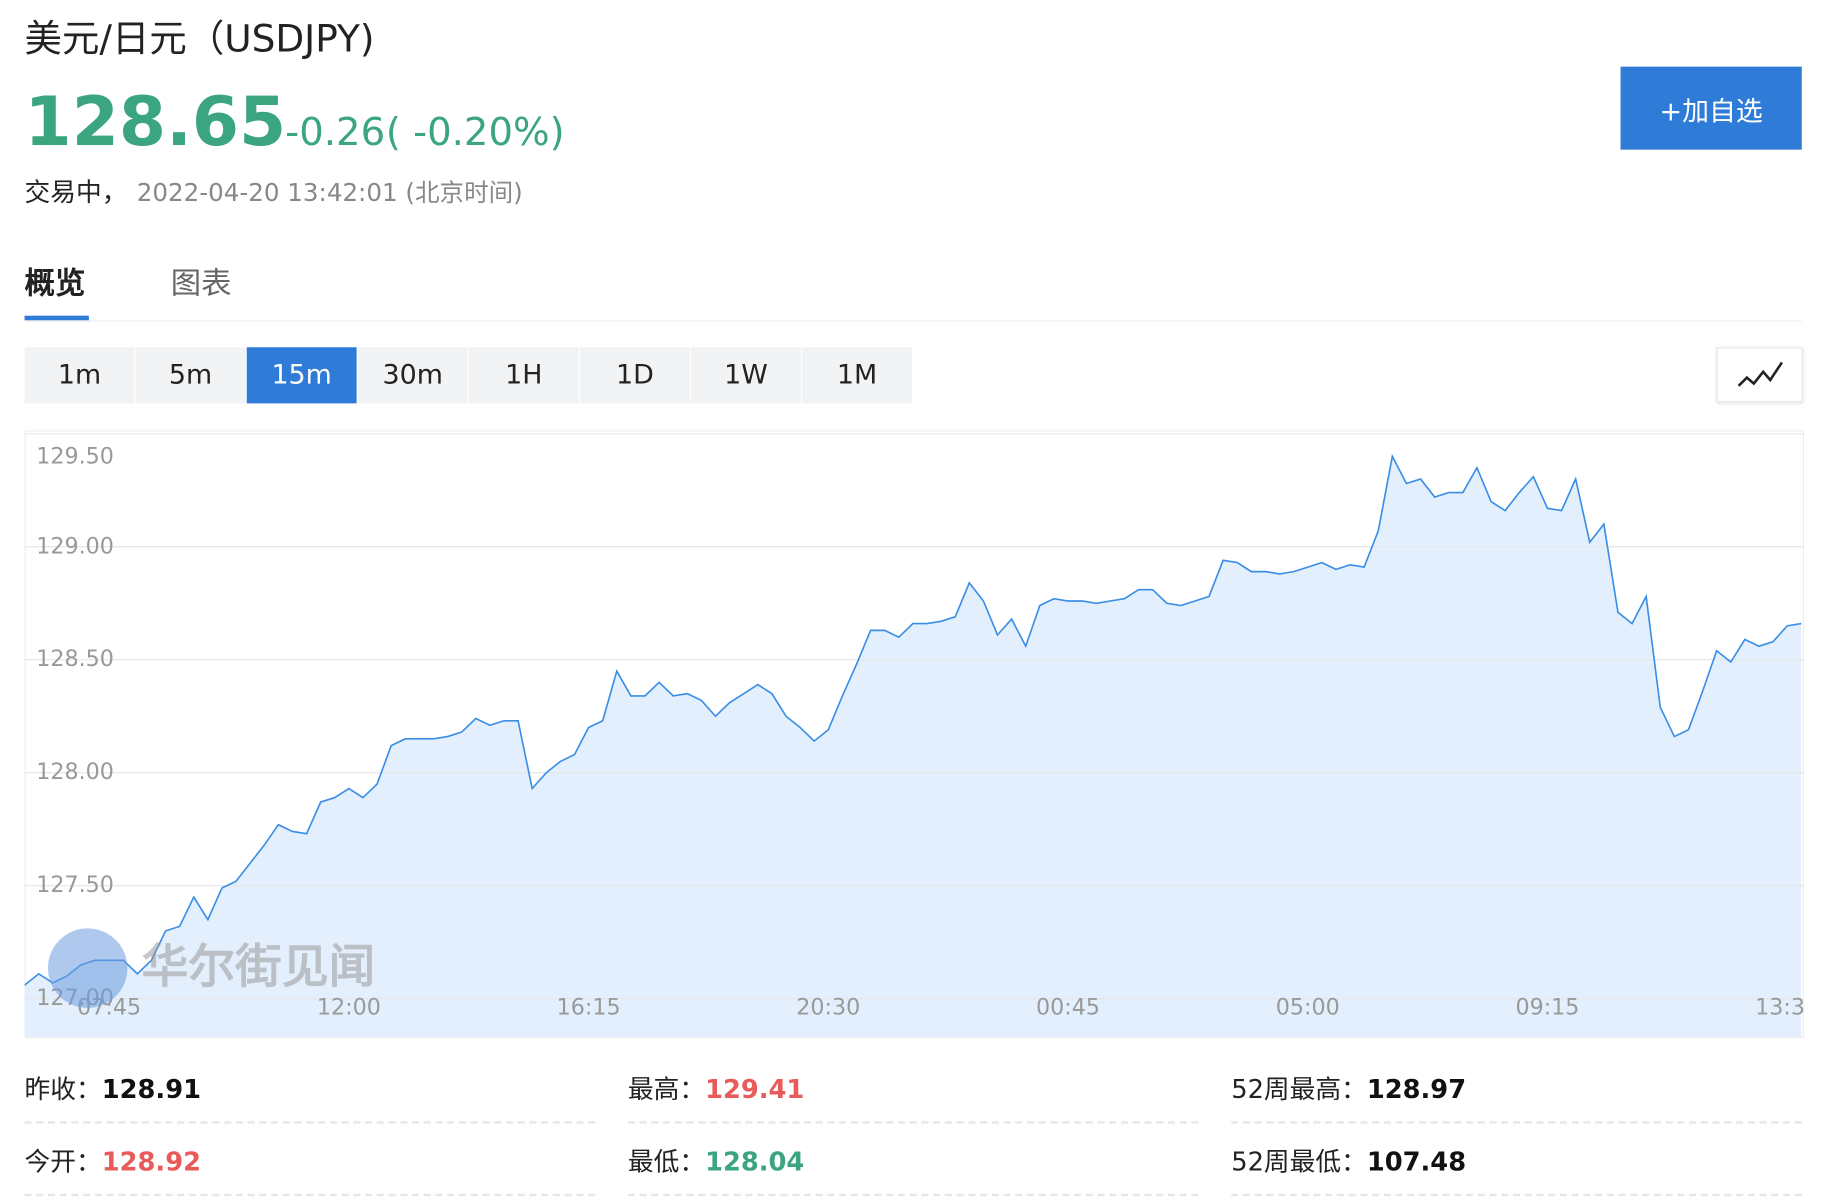 This screenshot has width=1824, height=1202. I want to click on period-button: 1m, so click(79, 375).